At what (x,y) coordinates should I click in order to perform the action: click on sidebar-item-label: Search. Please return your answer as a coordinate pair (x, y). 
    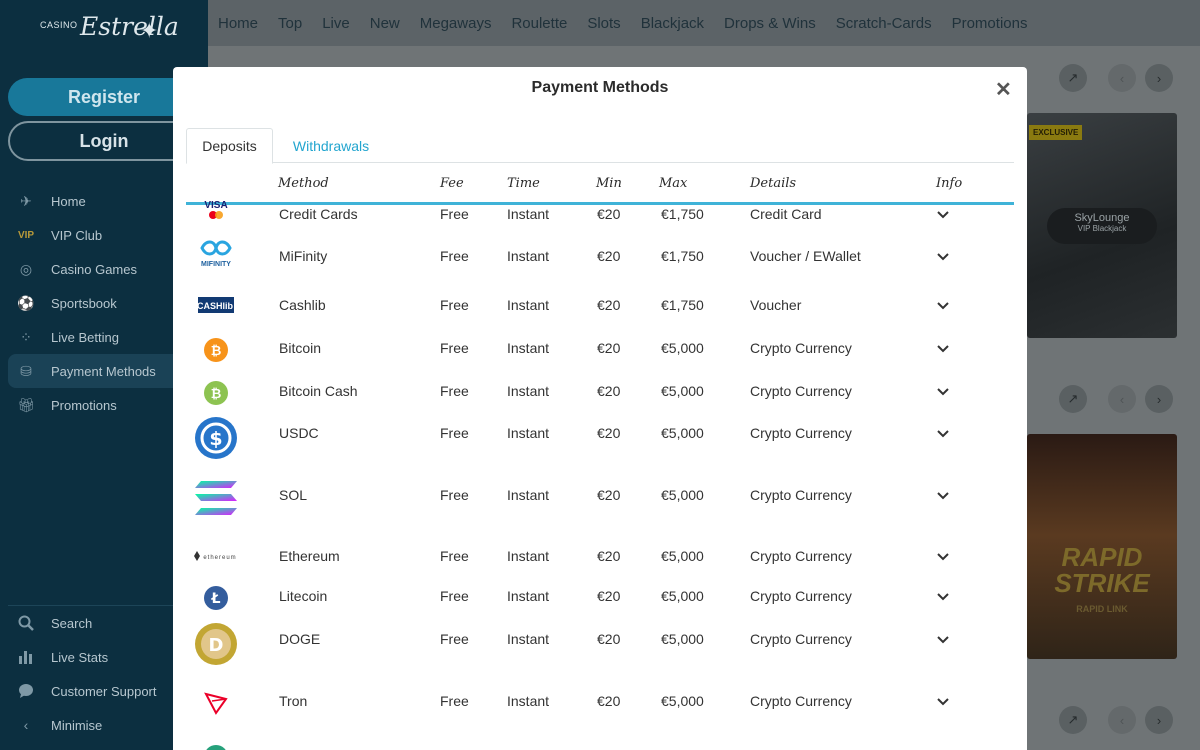
    Looking at the image, I should click on (72, 623).